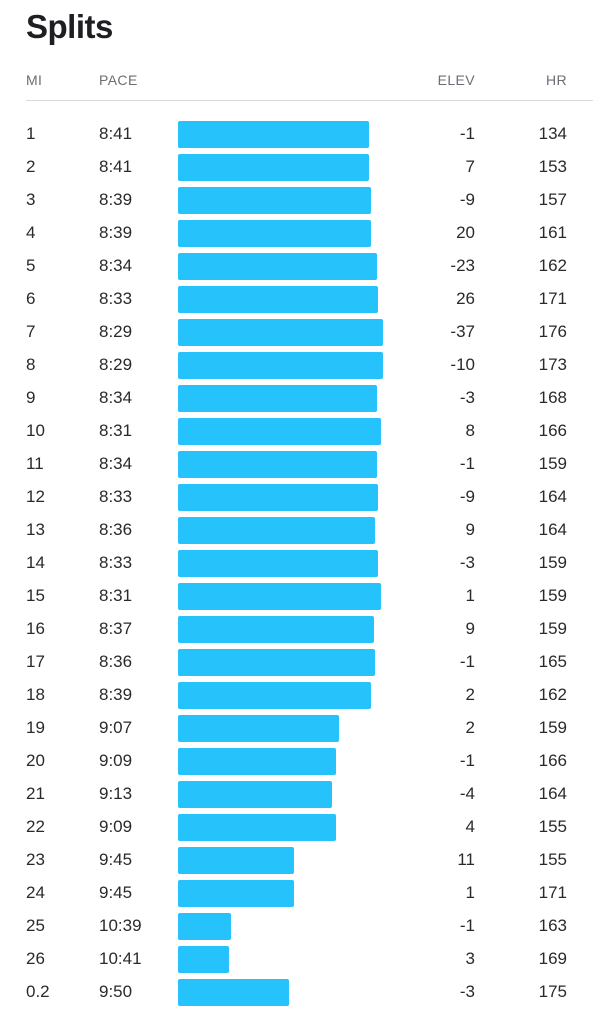 The image size is (593, 1023). I want to click on split-elevation: -23, so click(462, 265).